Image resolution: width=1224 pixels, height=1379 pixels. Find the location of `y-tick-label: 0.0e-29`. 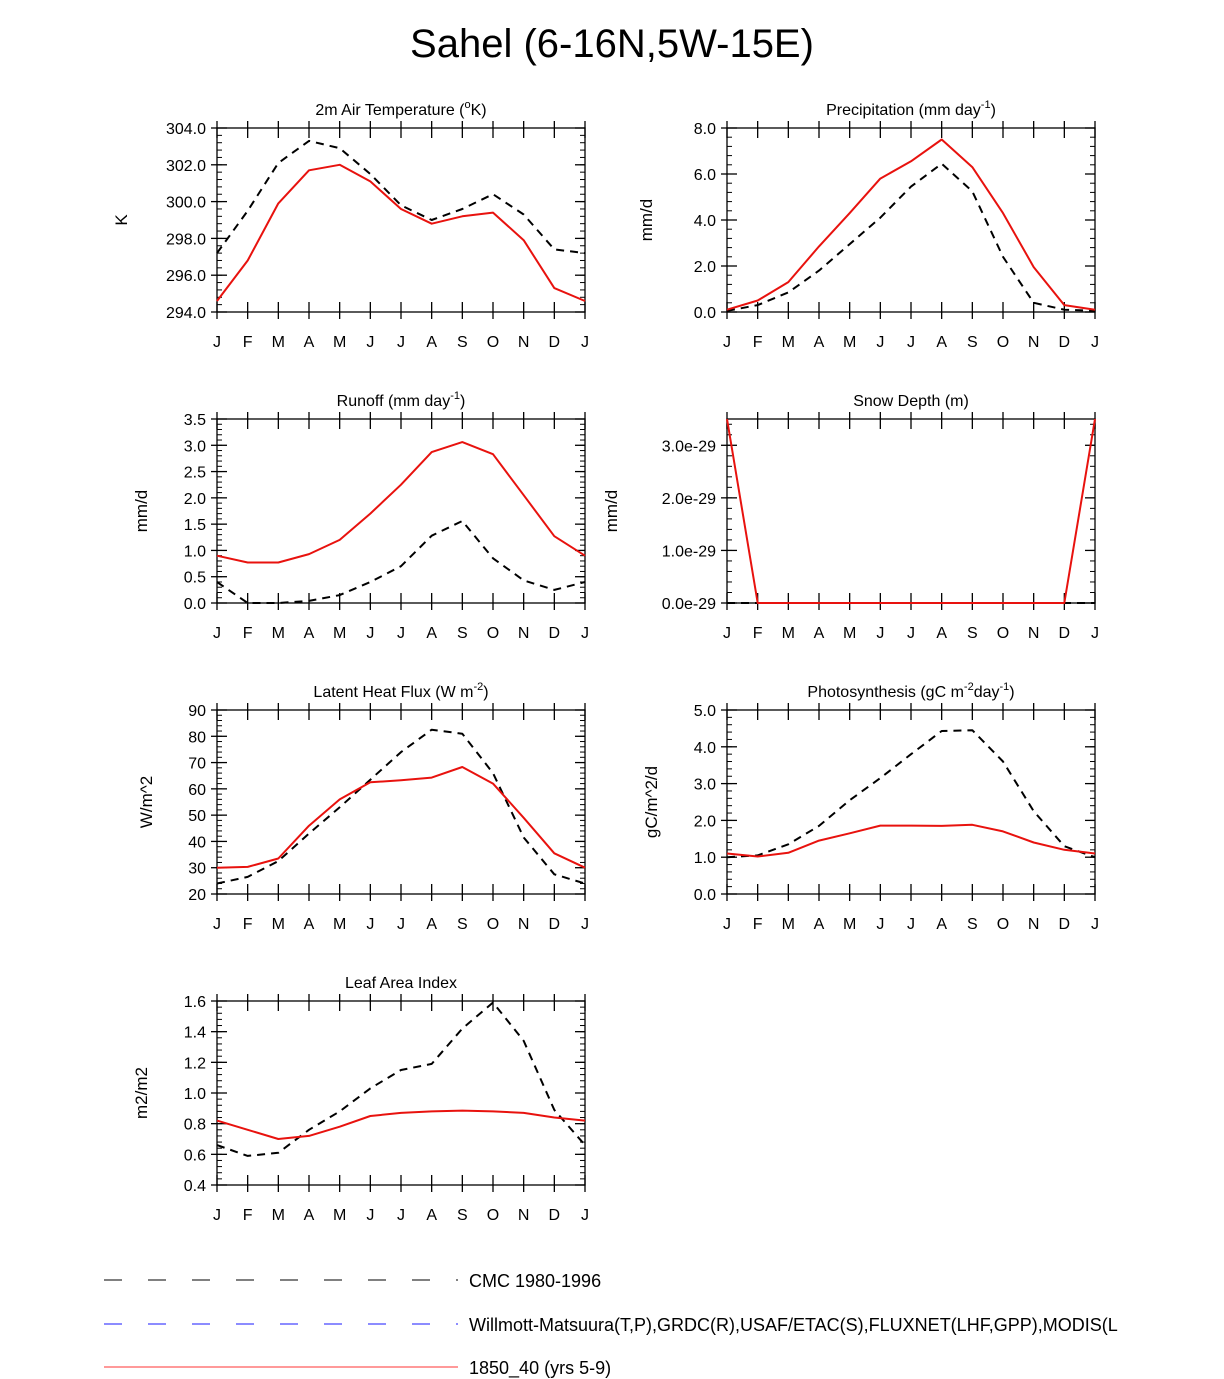

y-tick-label: 0.0e-29 is located at coordinates (689, 604).